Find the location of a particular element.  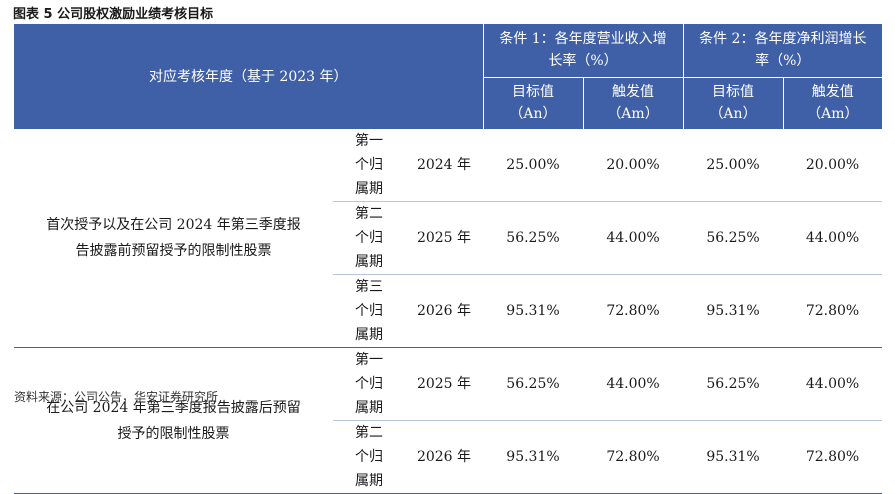

header-c2-target: 目标值（An） is located at coordinates (733, 103).